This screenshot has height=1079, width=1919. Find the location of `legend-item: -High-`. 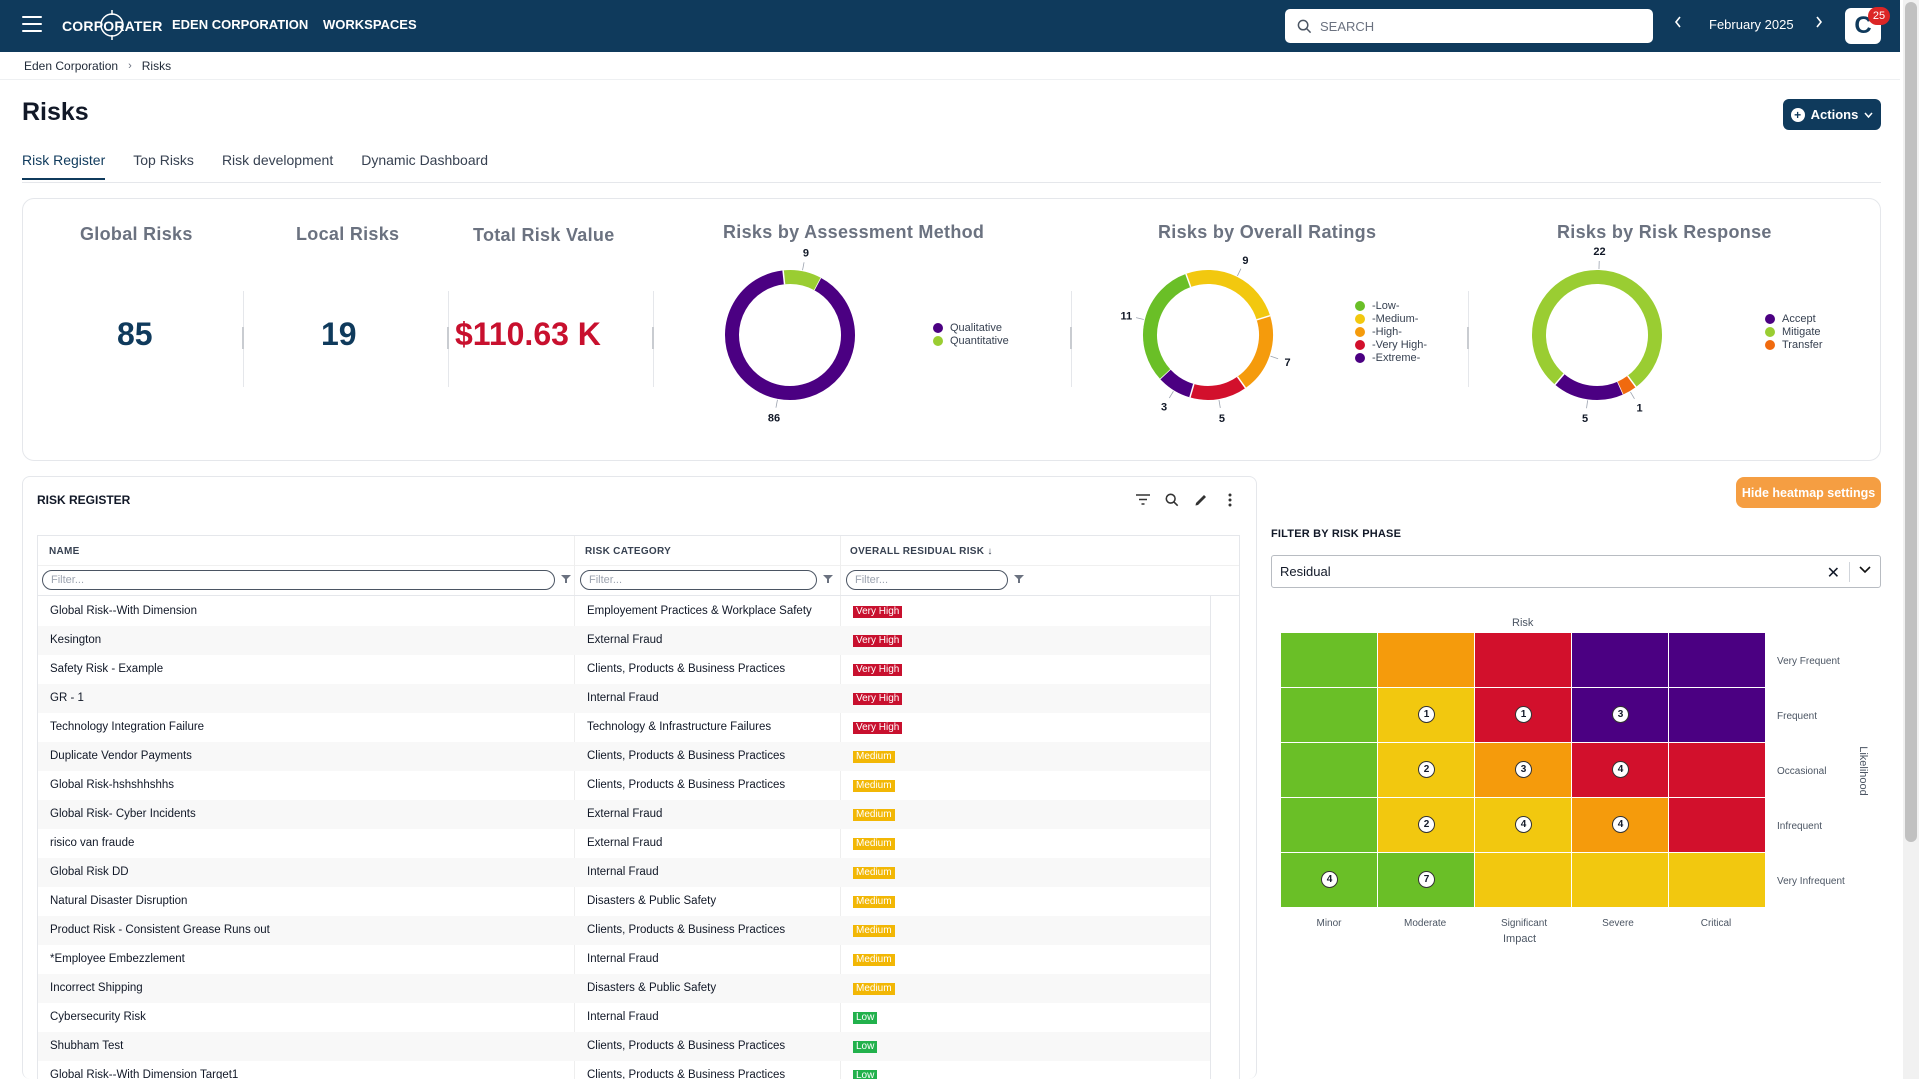

legend-item: -High- is located at coordinates (1378, 332).